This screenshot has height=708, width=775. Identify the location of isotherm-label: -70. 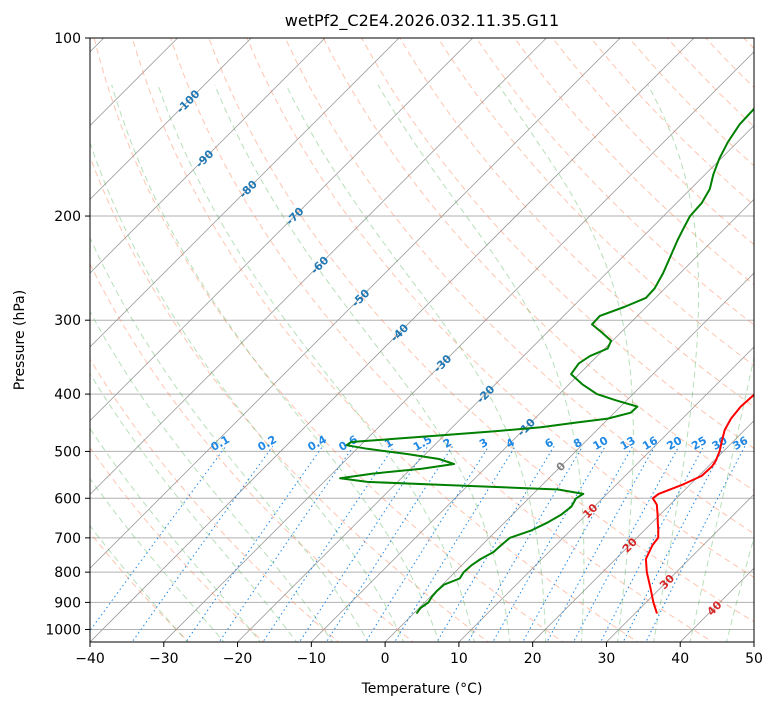
(294, 215).